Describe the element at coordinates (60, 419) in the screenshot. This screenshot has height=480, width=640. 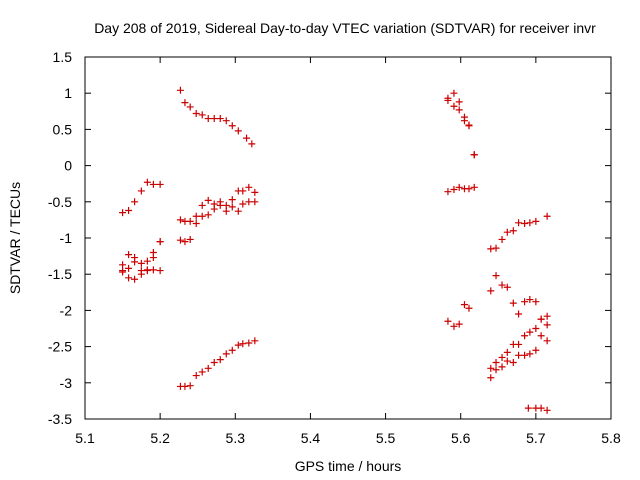
I see `y-tick-label: -3.5` at that location.